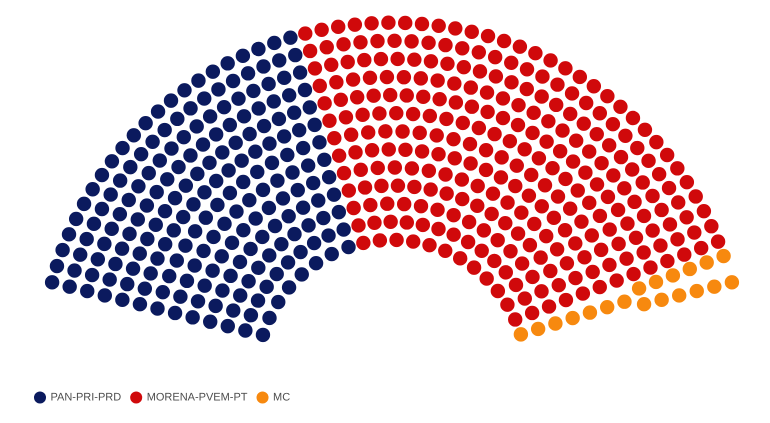 This screenshot has width=770, height=423. Describe the element at coordinates (86, 398) in the screenshot. I see `legend-label: PAN-PRI-PRD` at that location.